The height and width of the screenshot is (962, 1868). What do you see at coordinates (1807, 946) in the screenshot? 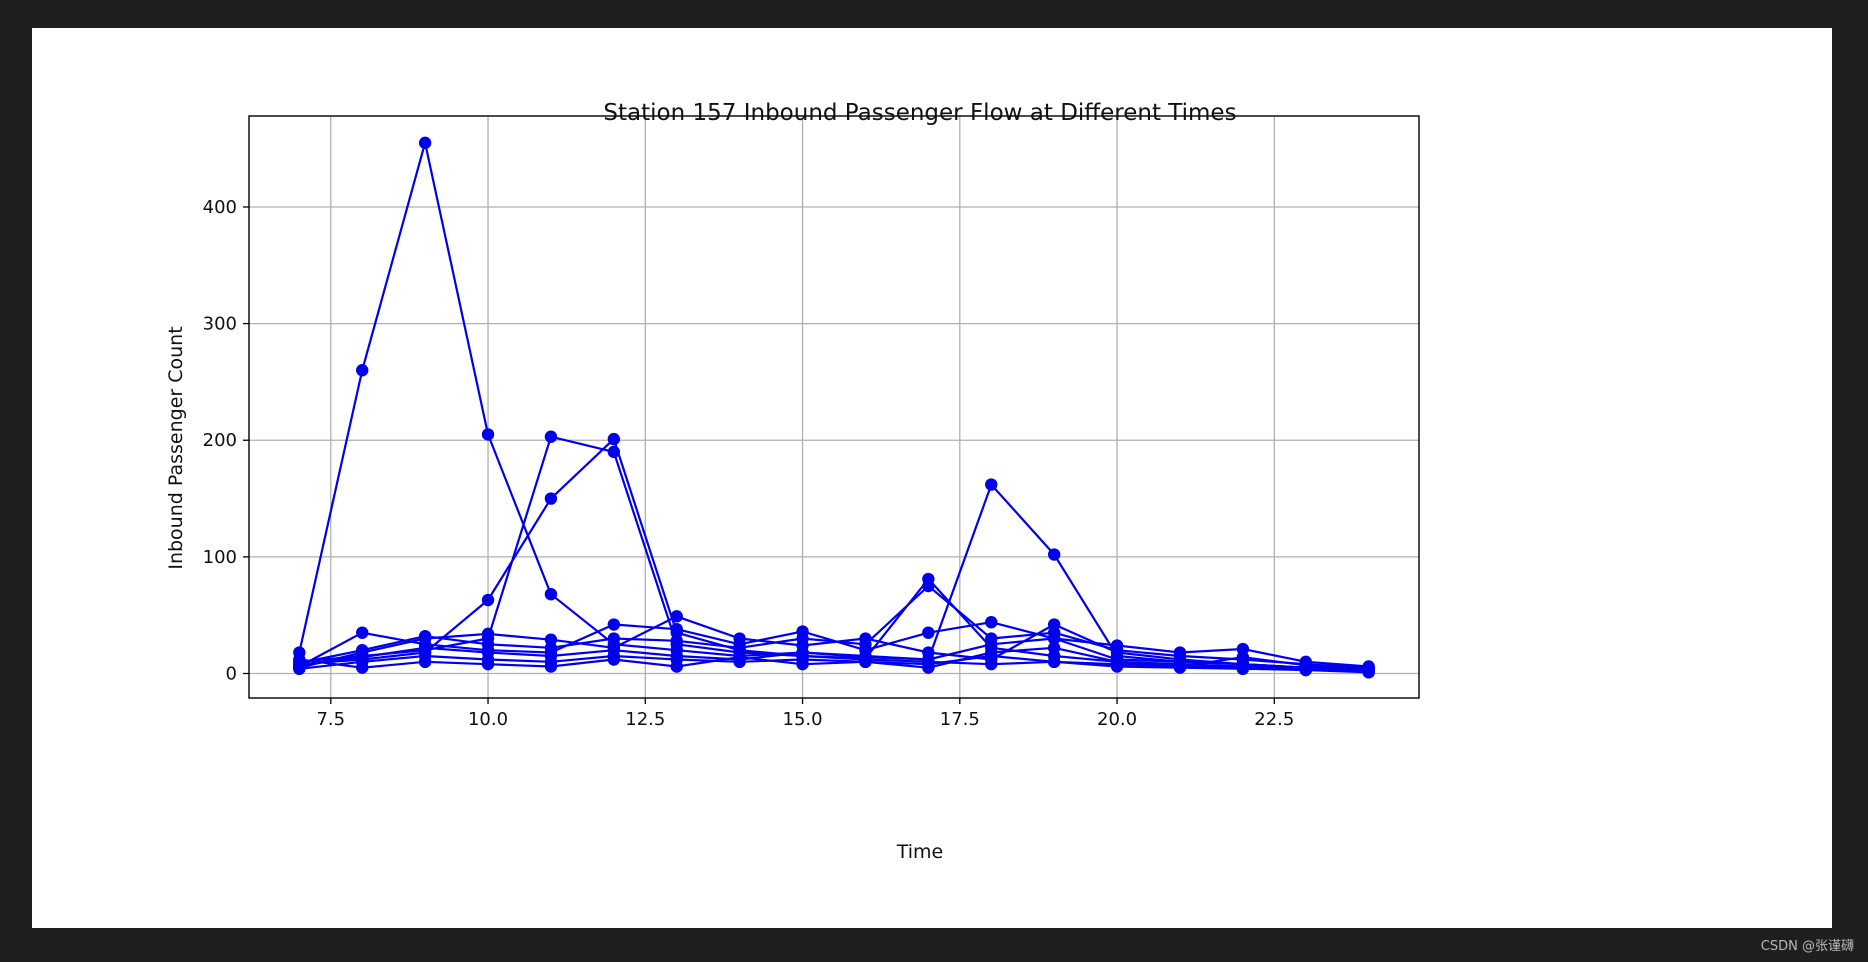
I see `csdn-watermark: CSDN @张谨礴` at bounding box center [1807, 946].